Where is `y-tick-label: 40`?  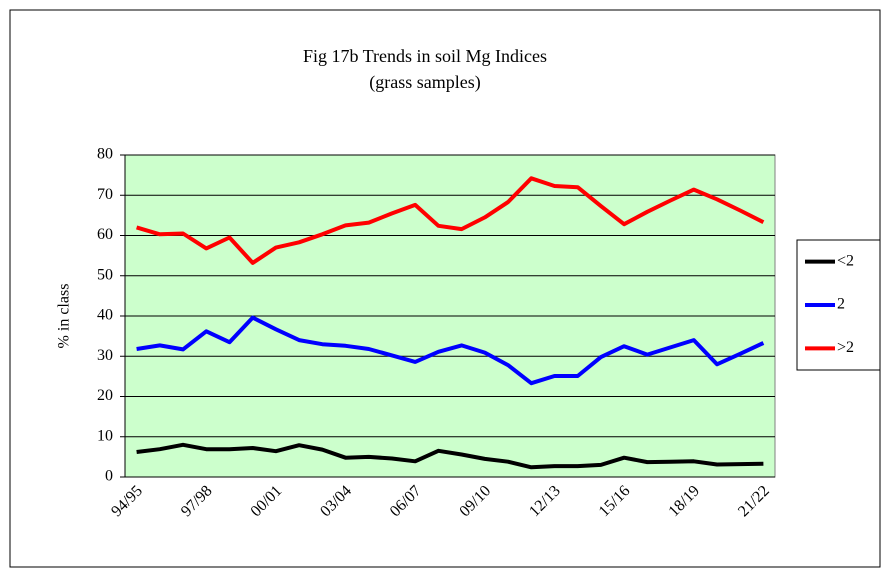 y-tick-label: 40 is located at coordinates (105, 315).